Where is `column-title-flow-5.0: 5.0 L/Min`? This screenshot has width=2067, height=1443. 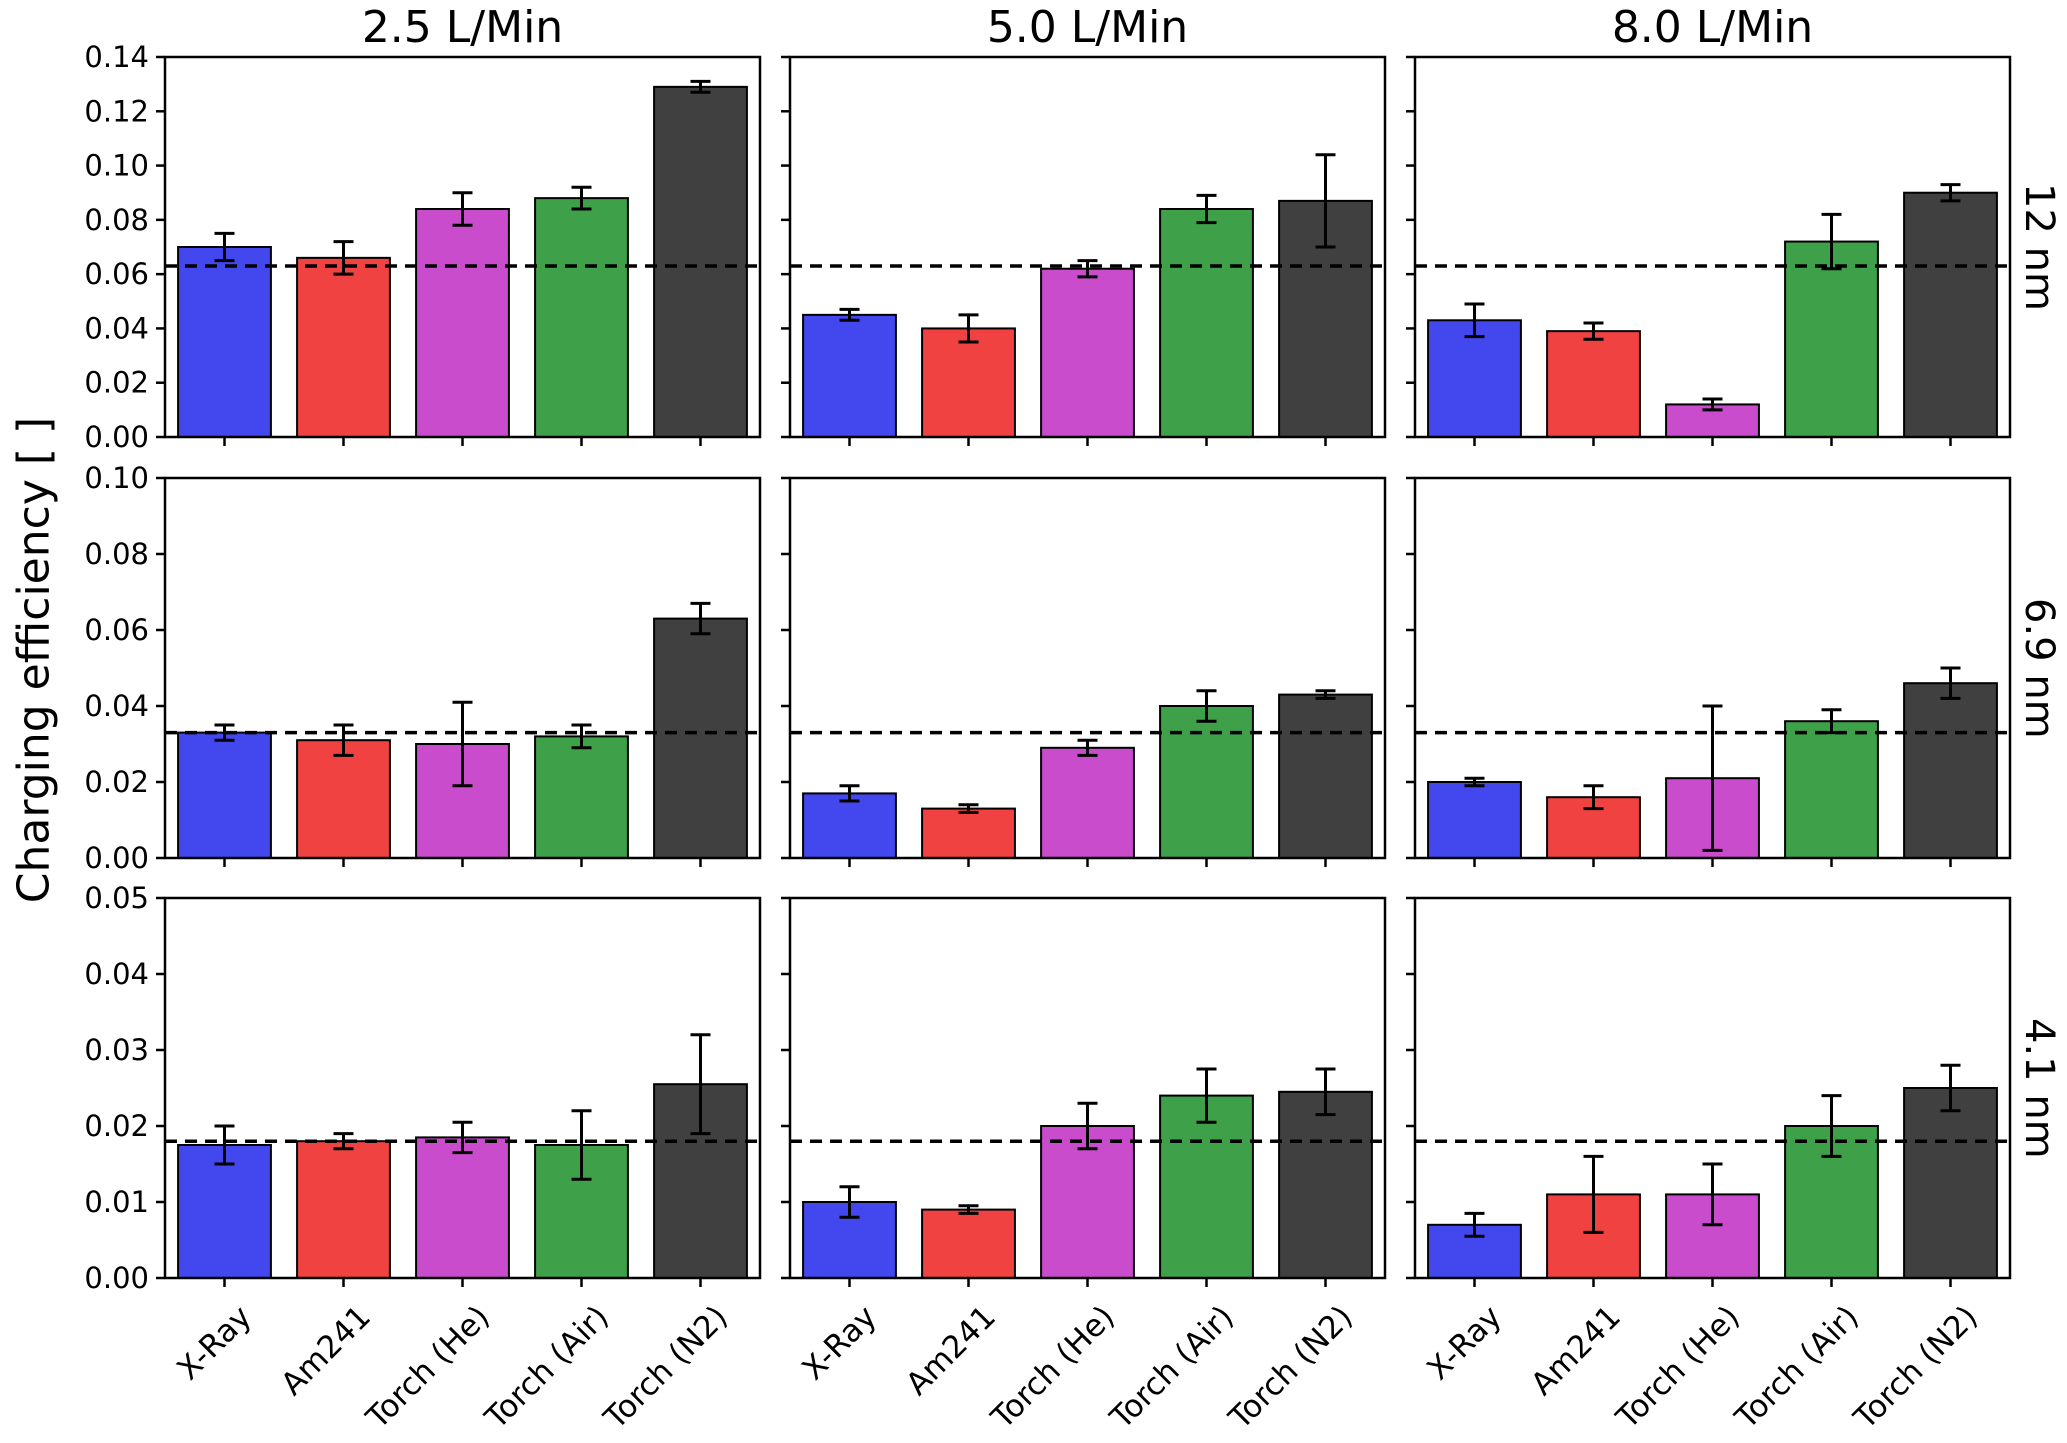 column-title-flow-5.0: 5.0 L/Min is located at coordinates (1087, 27).